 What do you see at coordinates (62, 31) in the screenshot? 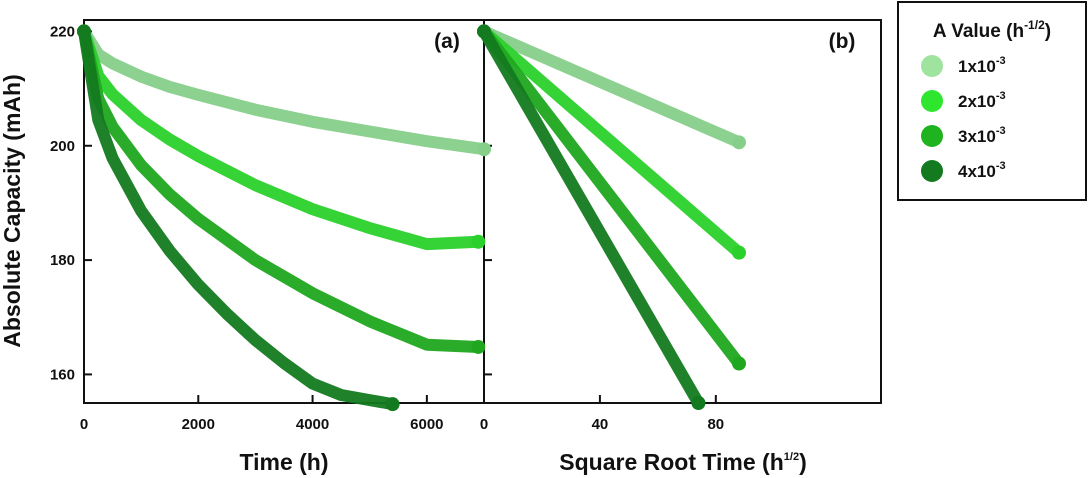
I see `y-tick-label: 220` at bounding box center [62, 31].